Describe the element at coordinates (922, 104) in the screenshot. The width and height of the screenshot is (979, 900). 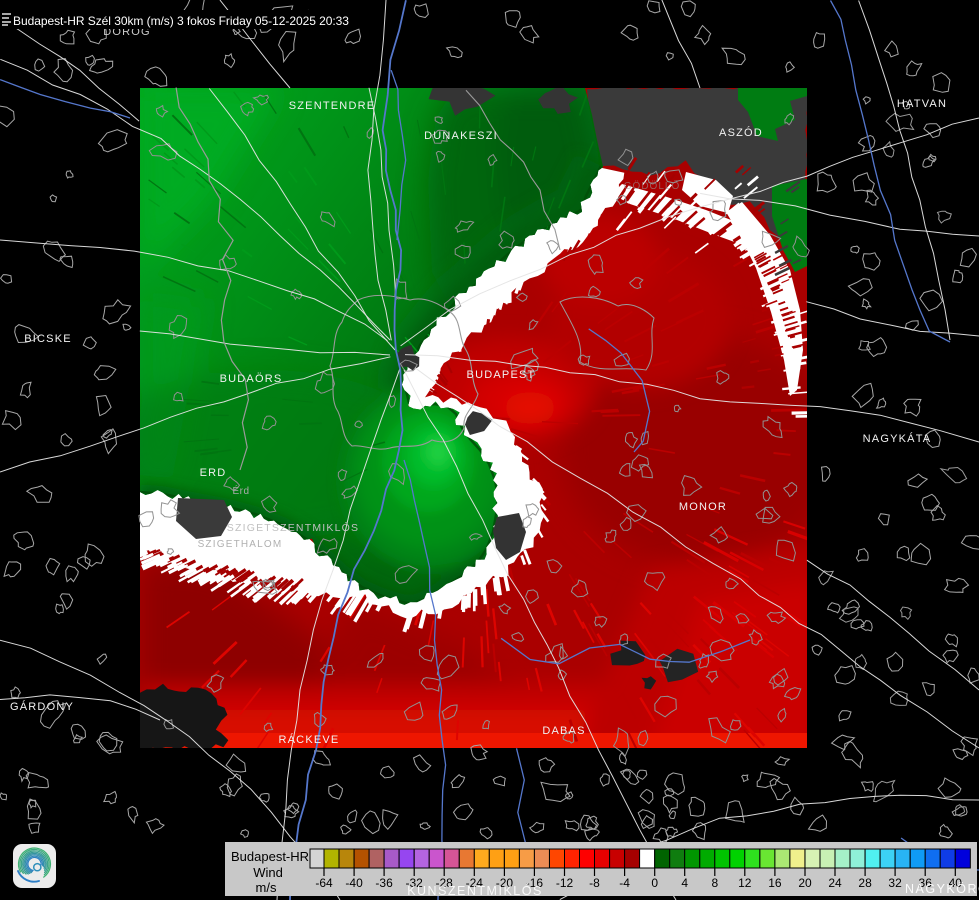
I see `svg-text: HATVAN` at that location.